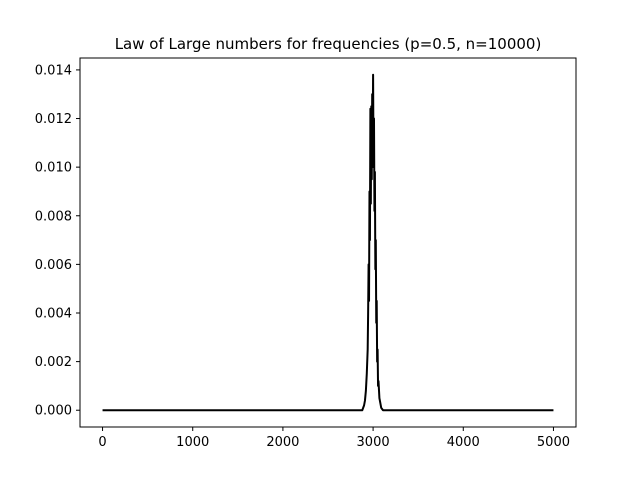 Image resolution: width=640 pixels, height=480 pixels. I want to click on y-tick-label: 0.004, so click(53, 313).